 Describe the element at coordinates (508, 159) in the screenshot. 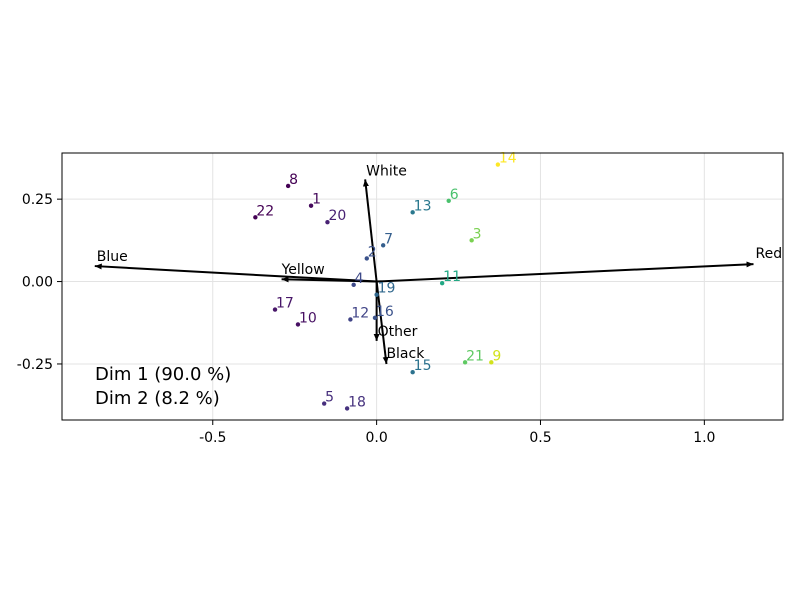

I see `point-label-14: 14` at that location.